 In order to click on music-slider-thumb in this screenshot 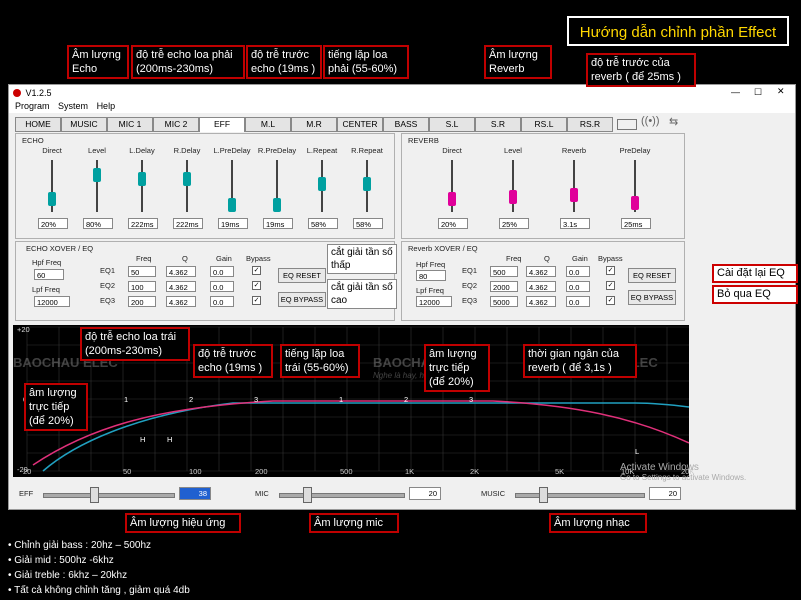, I will do `click(544, 495)`.